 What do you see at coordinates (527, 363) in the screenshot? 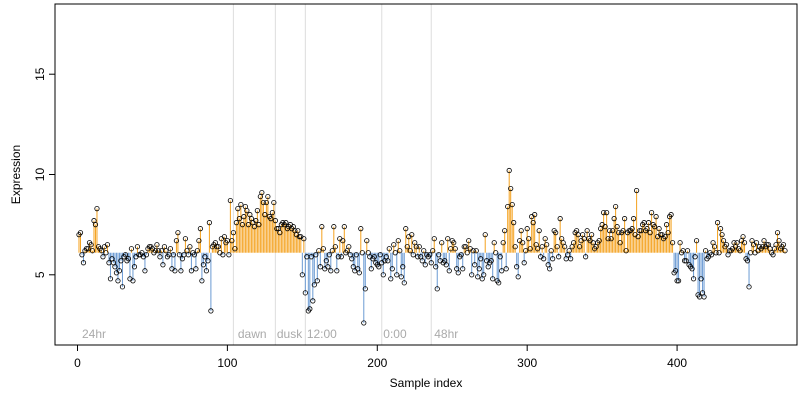
I see `x-tick-label: 300` at bounding box center [527, 363].